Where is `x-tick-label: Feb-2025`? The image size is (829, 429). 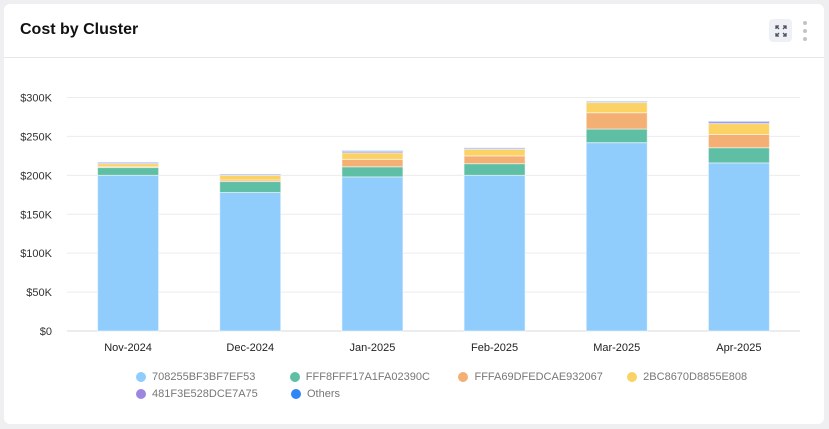 x-tick-label: Feb-2025 is located at coordinates (494, 348).